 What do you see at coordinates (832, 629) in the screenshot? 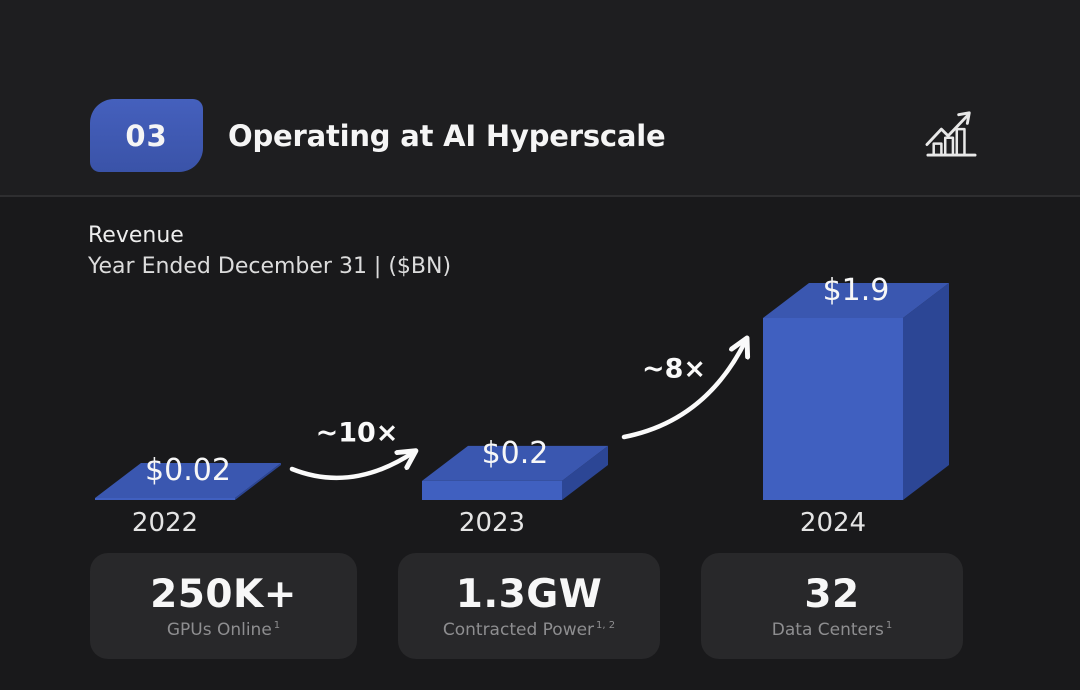
I see `stat-label: Data Centers 1` at bounding box center [832, 629].